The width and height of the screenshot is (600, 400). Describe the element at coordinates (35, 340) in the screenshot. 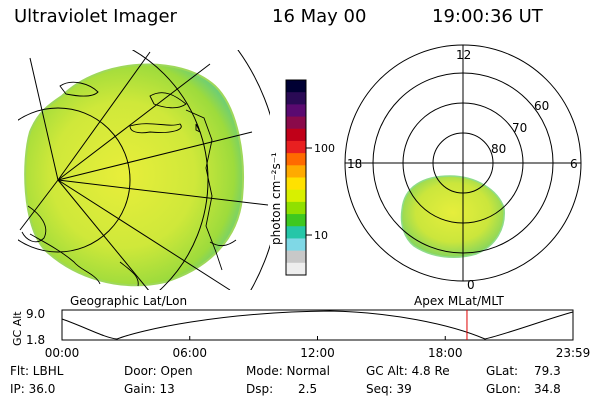

I see `altitude-ymin: 1.8` at that location.